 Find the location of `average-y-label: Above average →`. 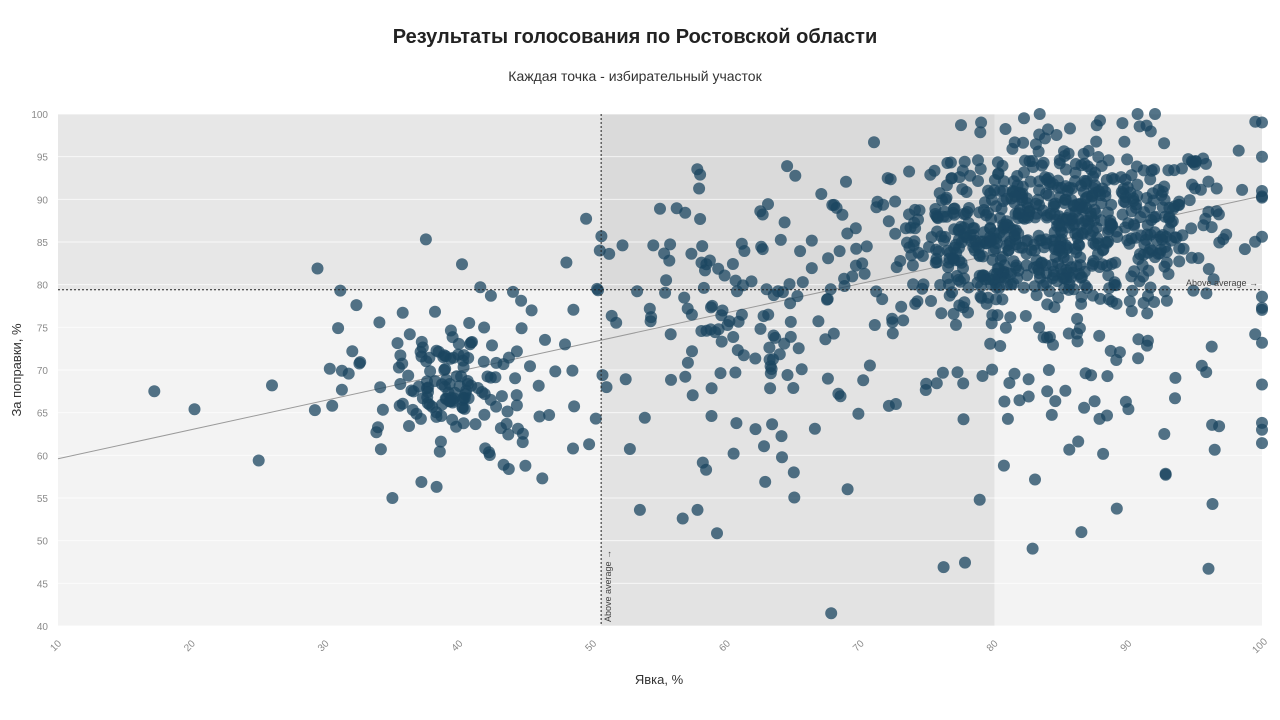

average-y-label: Above average → is located at coordinates (1222, 283).